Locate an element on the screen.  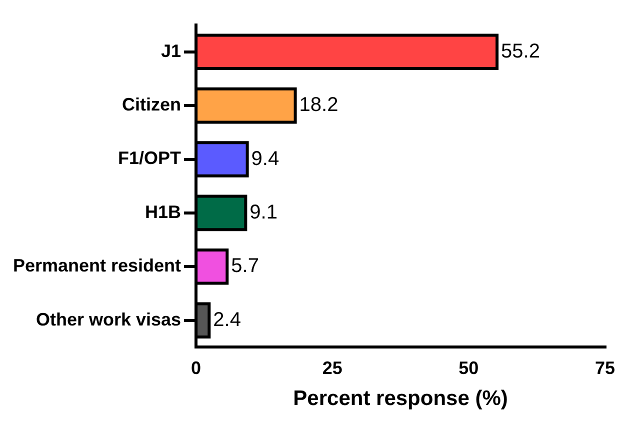
y-tick-label: Permanent resident is located at coordinates (97, 266).